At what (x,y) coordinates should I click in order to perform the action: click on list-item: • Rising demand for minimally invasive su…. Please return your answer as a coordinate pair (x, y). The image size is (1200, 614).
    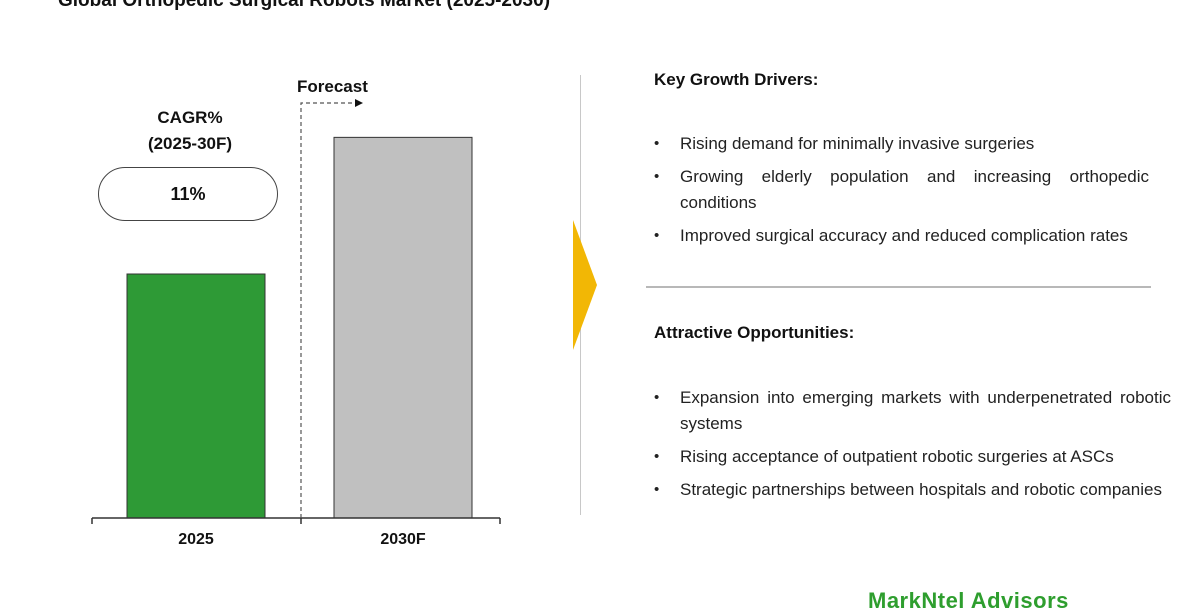
    Looking at the image, I should click on (901, 144).